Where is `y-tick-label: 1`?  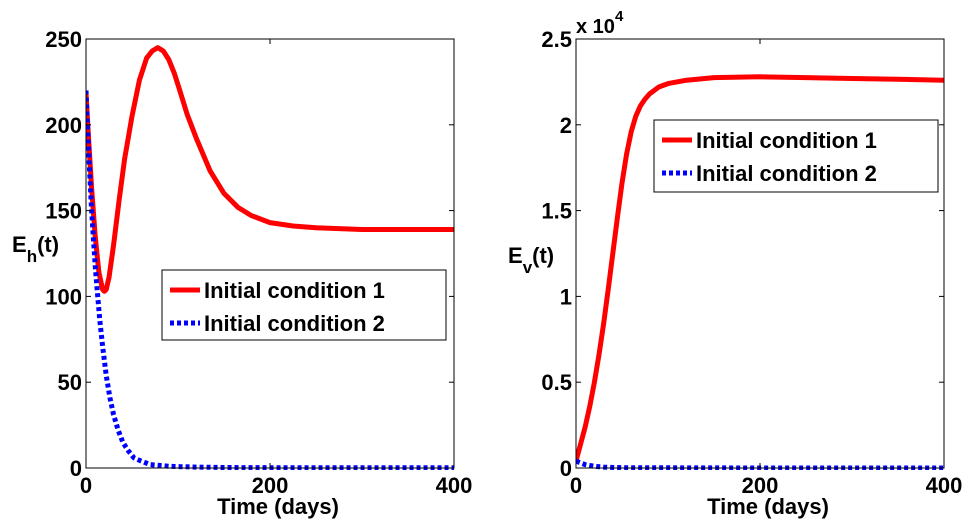 y-tick-label: 1 is located at coordinates (566, 296).